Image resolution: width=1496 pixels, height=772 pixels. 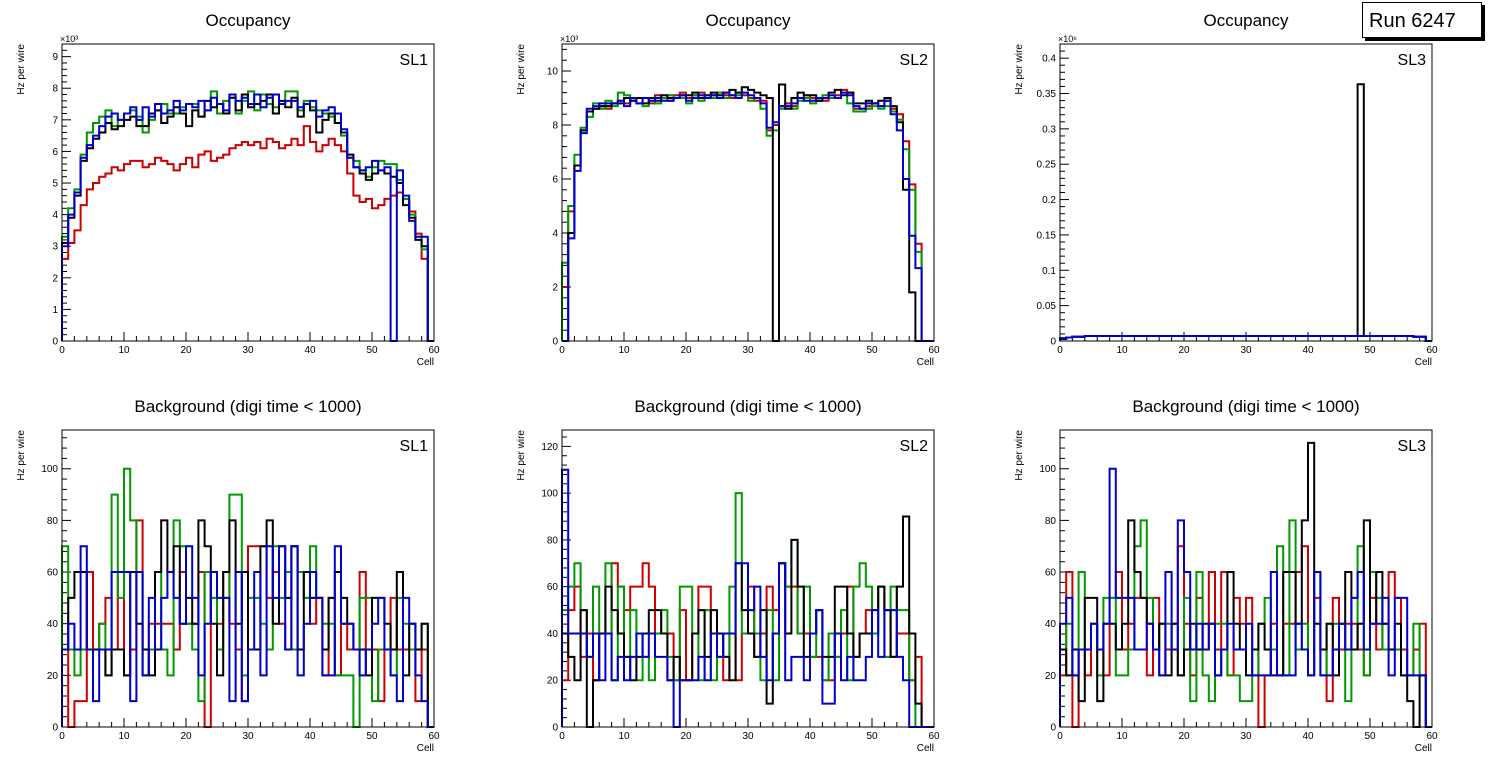 What do you see at coordinates (1422, 20) in the screenshot?
I see `run-label: Run 6247` at bounding box center [1422, 20].